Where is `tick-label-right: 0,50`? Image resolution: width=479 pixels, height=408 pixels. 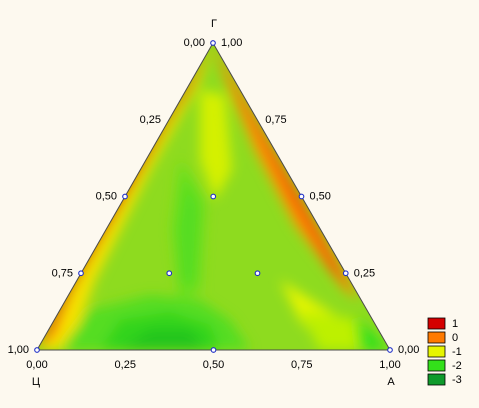
tick-label-right: 0,50 is located at coordinates (320, 197).